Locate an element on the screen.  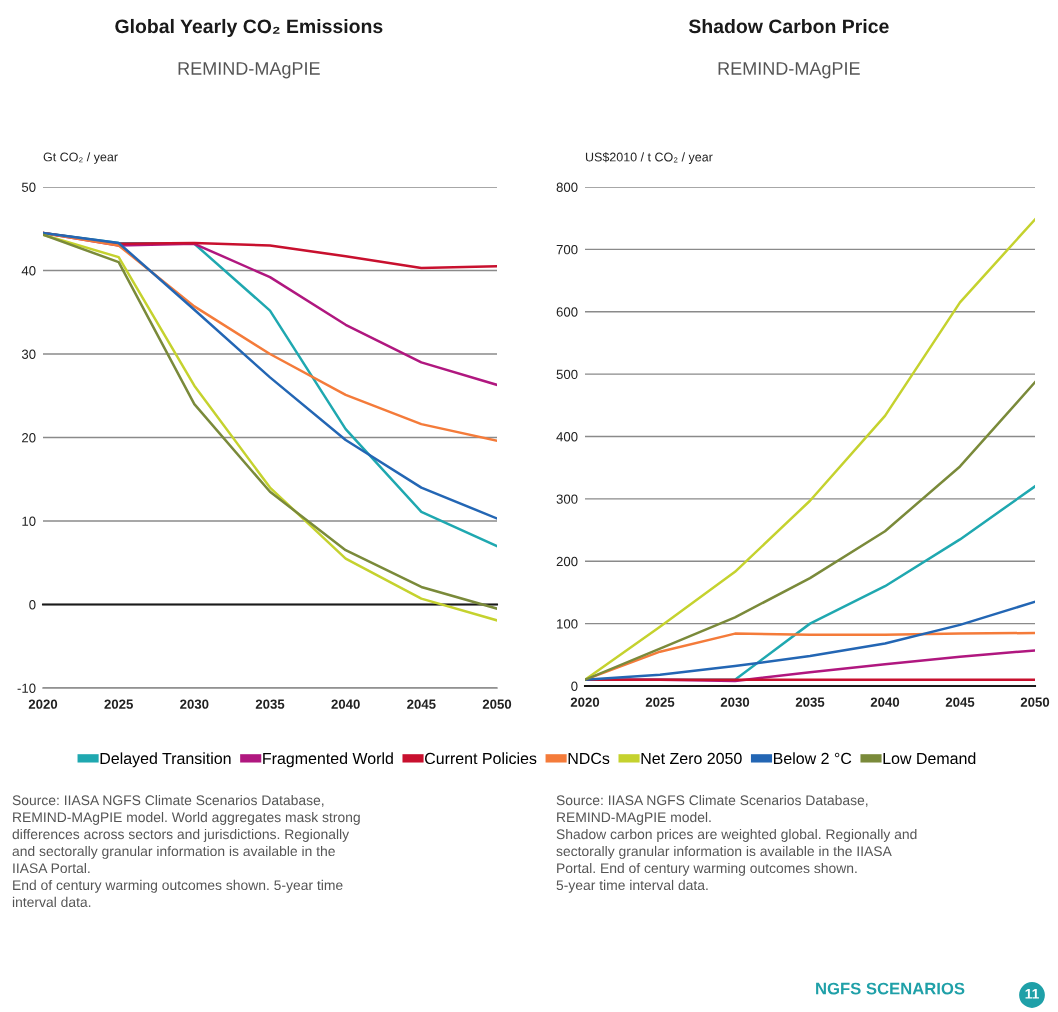
y-tick-label: 40 is located at coordinates (28, 271).